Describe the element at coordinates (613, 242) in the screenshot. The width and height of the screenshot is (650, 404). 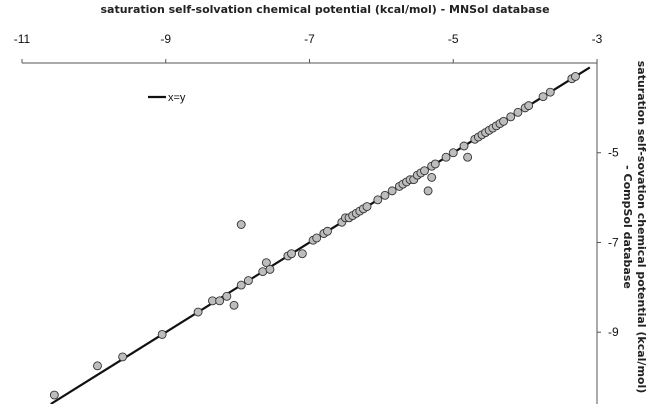
I see `y-tick-label: -7` at that location.